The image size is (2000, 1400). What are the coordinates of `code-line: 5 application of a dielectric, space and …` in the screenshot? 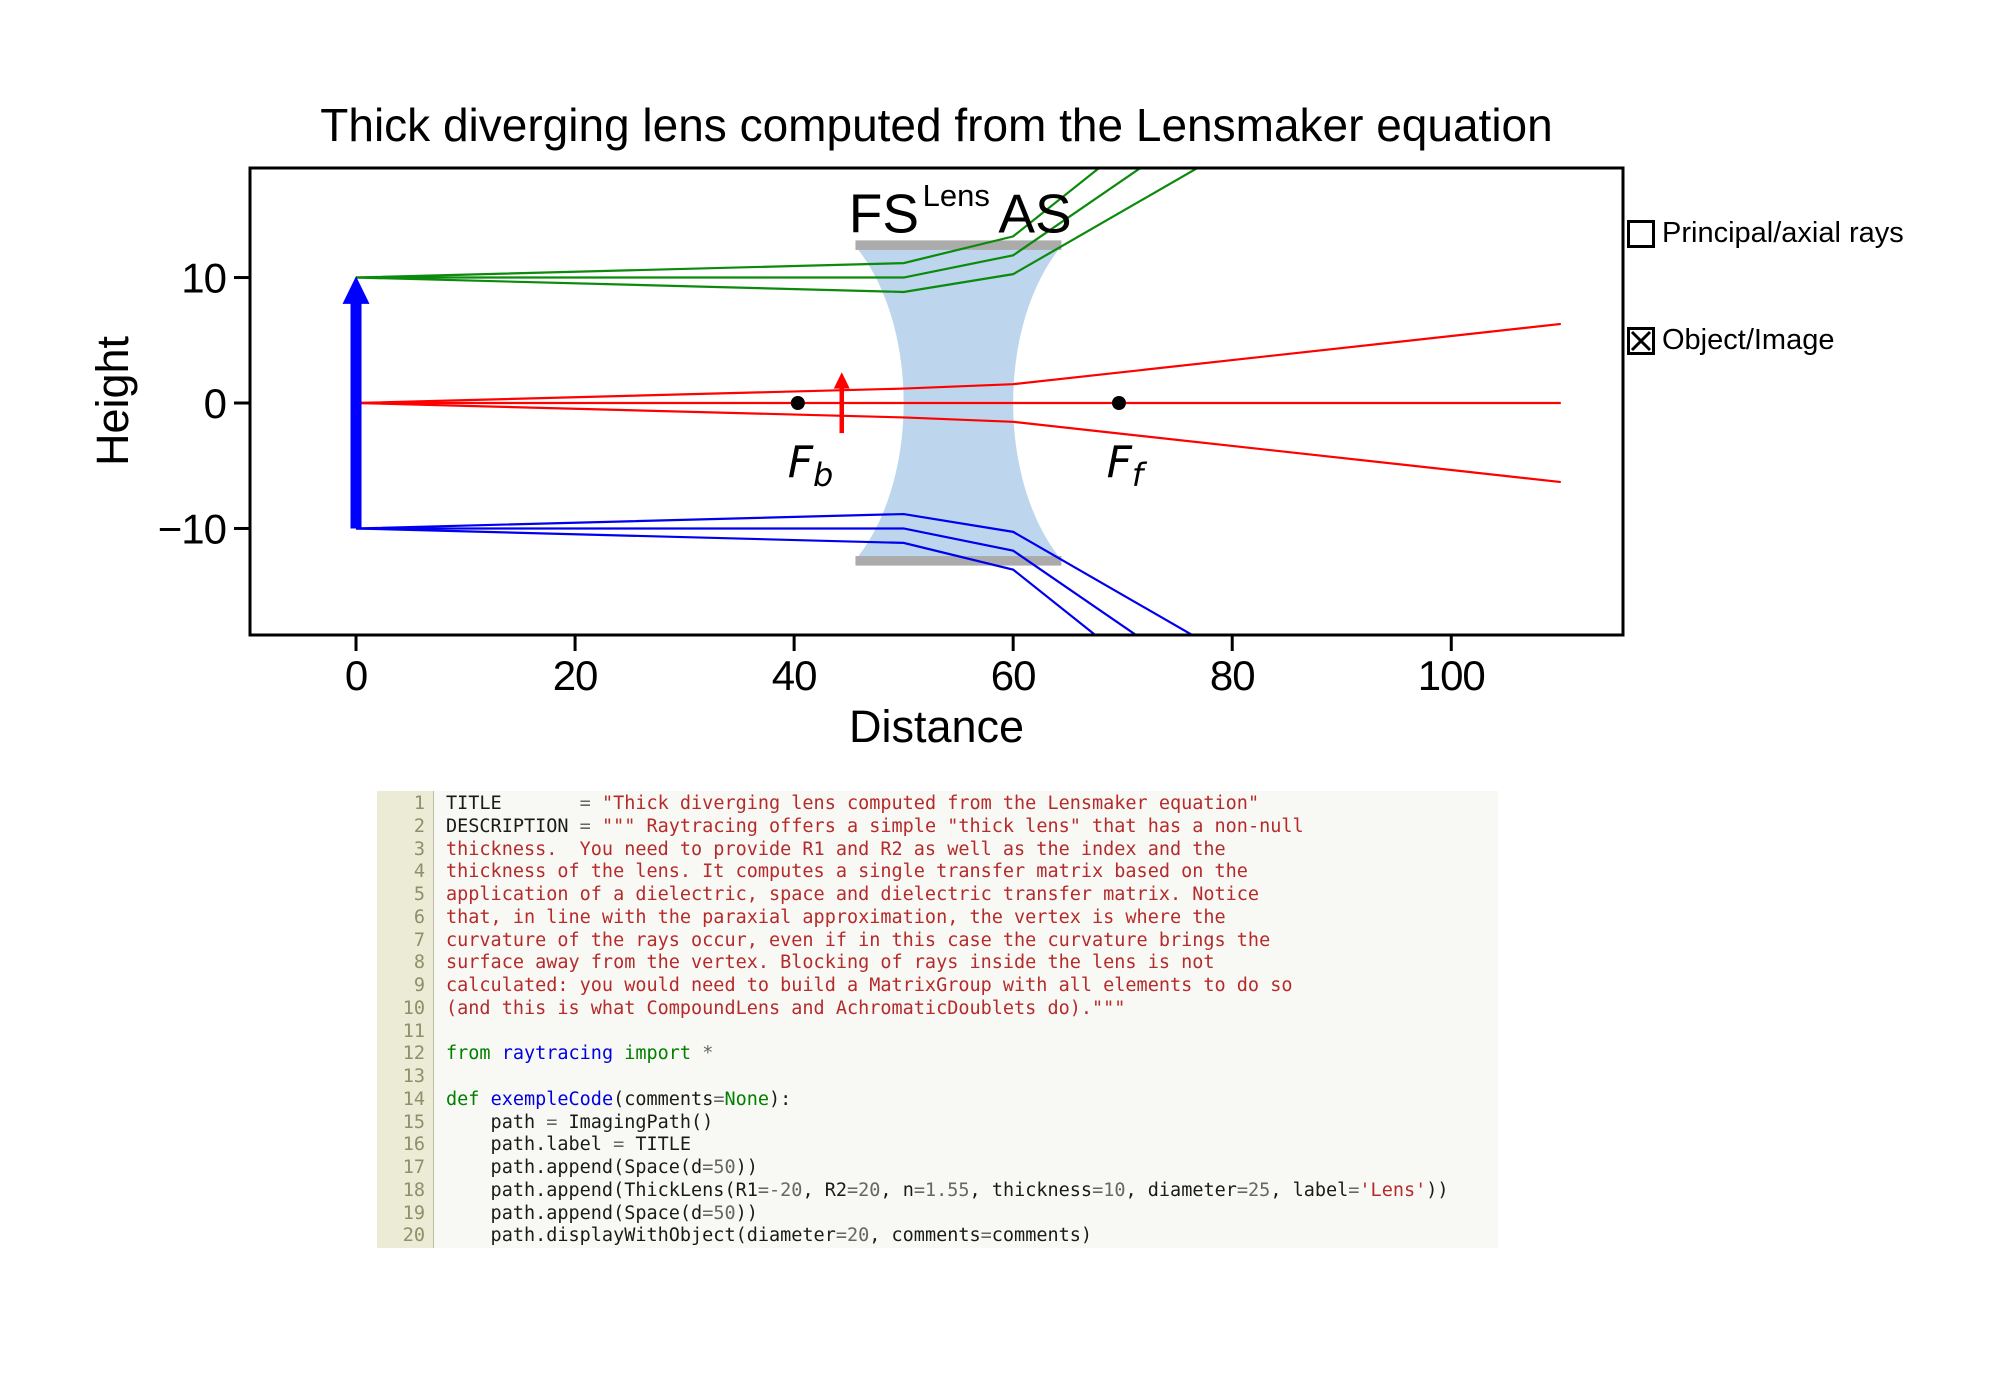 It's located at (937, 895).